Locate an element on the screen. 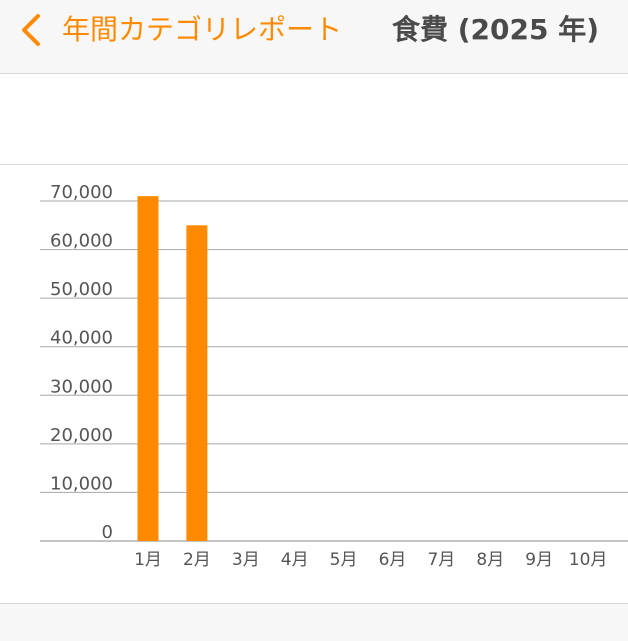 The width and height of the screenshot is (628, 641). page-title: 食費 (2025 年) is located at coordinates (496, 29).